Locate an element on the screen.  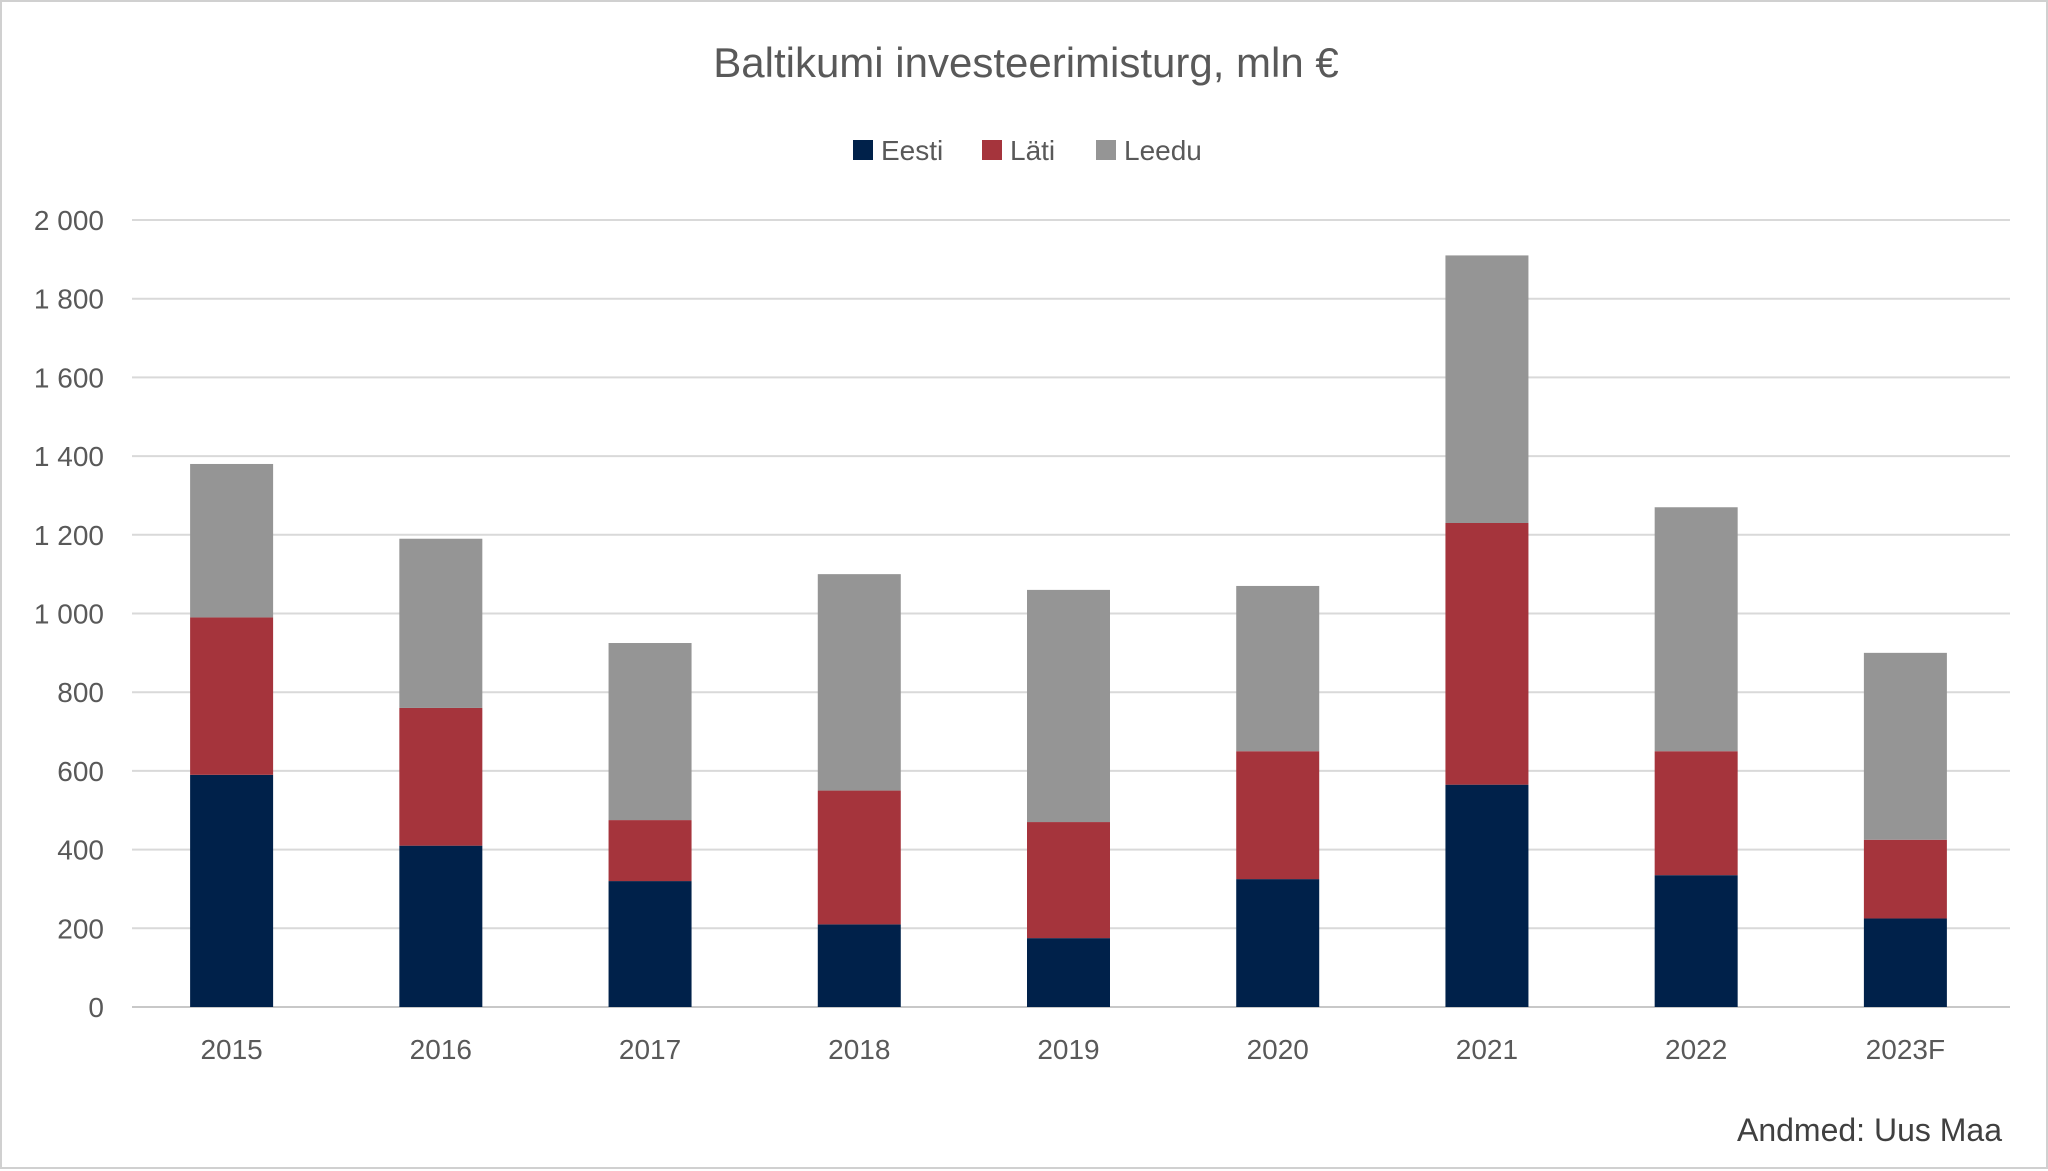
legend-label: Leedu is located at coordinates (1163, 150).